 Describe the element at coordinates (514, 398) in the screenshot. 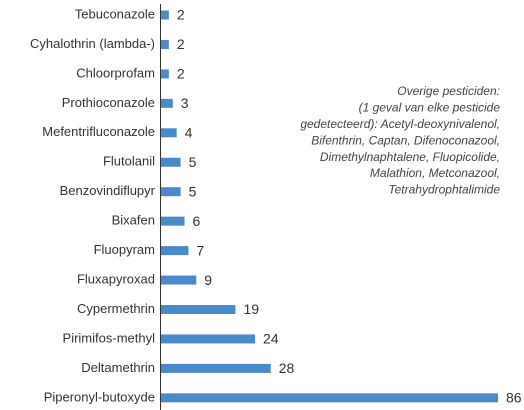

I see `value-label: 86` at that location.